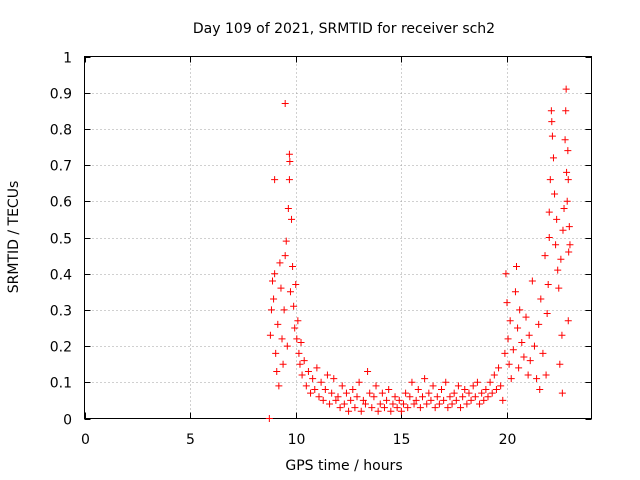 The height and width of the screenshot is (480, 640). What do you see at coordinates (508, 440) in the screenshot?
I see `x-tick-label: 20` at bounding box center [508, 440].